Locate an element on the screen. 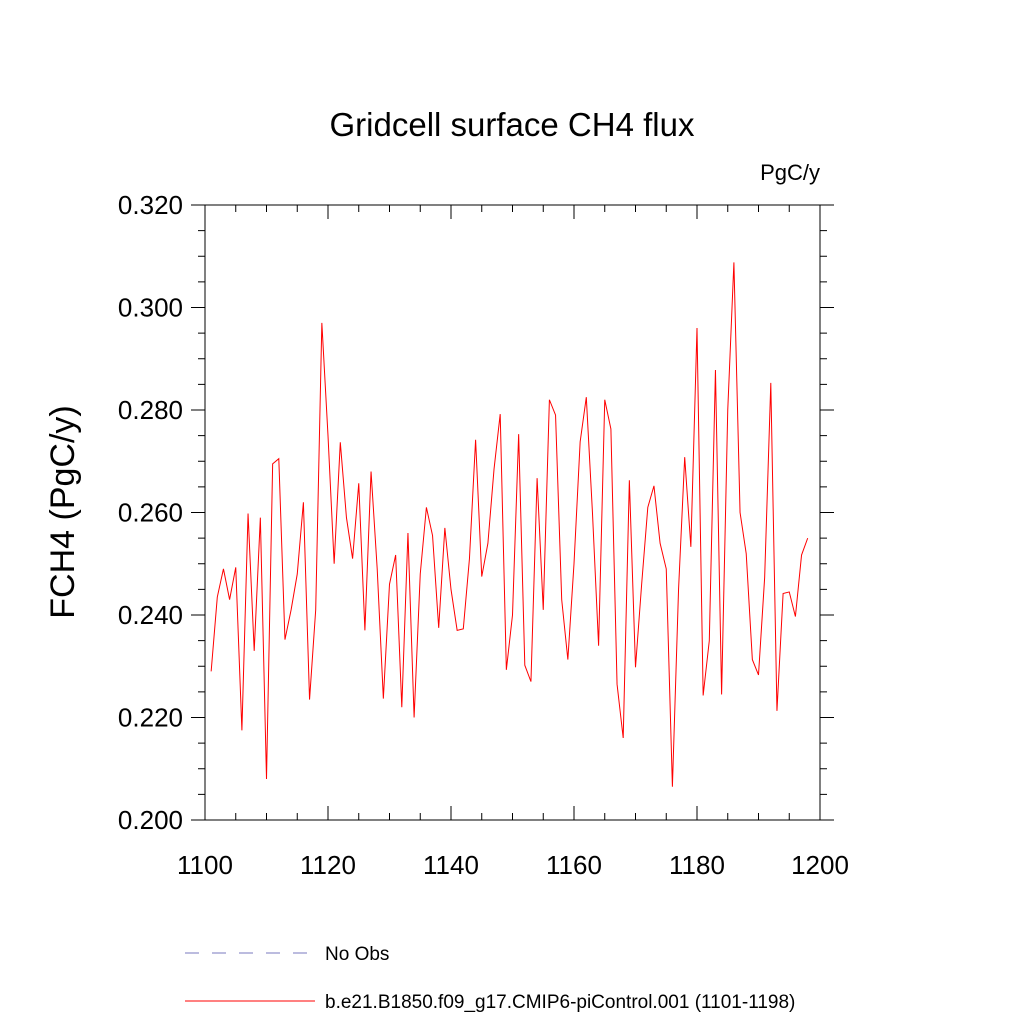 The image size is (1024, 1024). chart-title: Gridcell surface CH4 flux is located at coordinates (512, 124).